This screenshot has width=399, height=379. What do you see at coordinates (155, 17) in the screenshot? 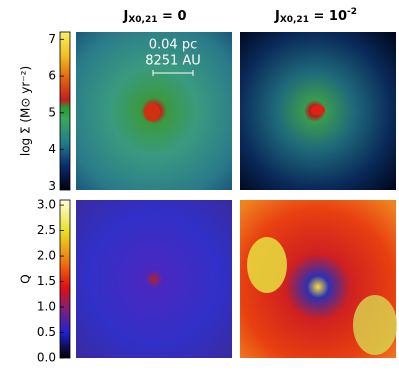
I see `column-title: JX0,21 = 0` at bounding box center [155, 17].